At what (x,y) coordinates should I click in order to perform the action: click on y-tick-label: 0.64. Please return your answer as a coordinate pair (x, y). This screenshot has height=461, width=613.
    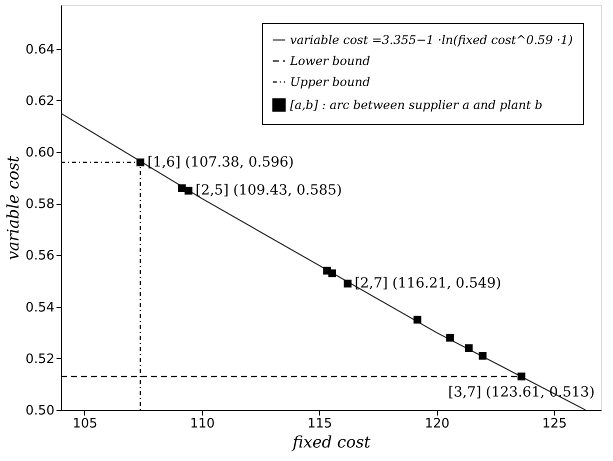
    Looking at the image, I should click on (40, 50).